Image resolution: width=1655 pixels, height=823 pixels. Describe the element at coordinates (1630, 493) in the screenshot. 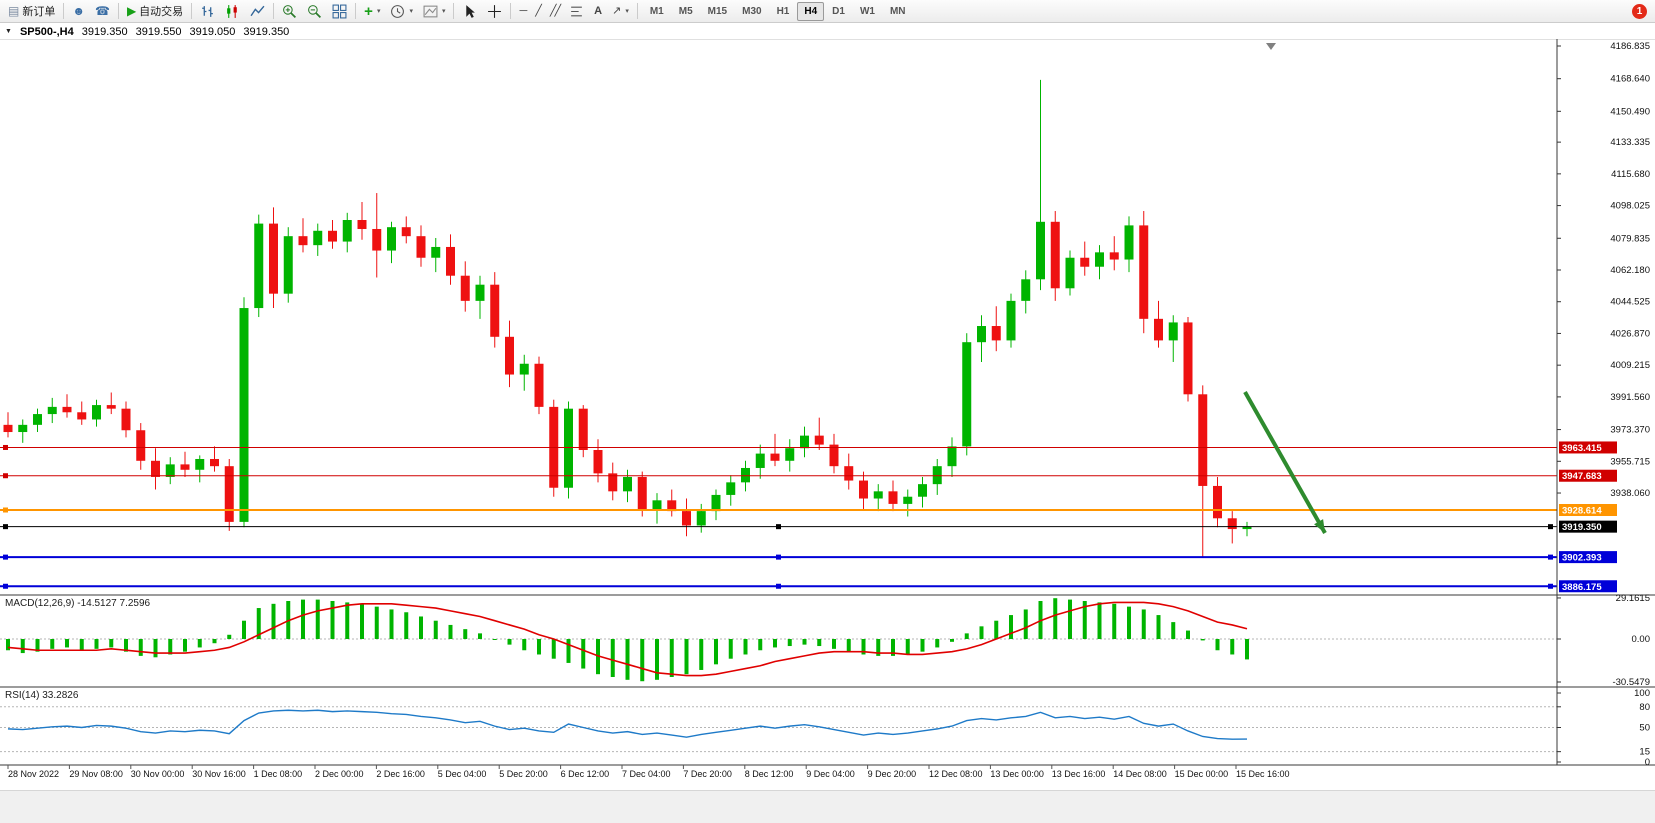

I see `svg-text: 3938.060` at that location.